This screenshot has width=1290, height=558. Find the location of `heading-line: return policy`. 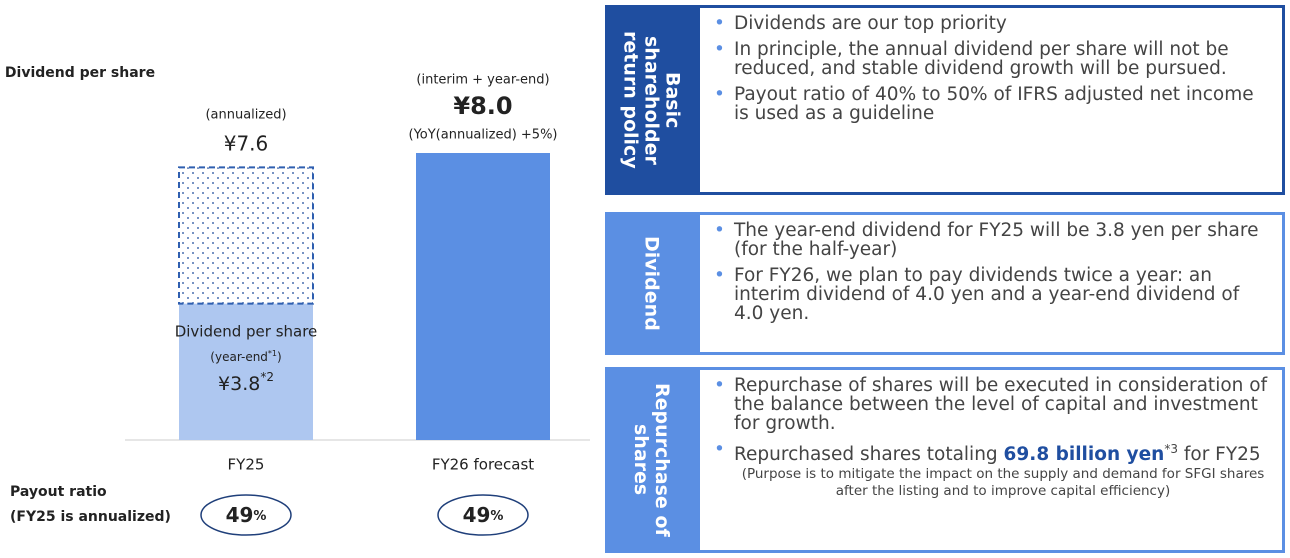

heading-line: return policy is located at coordinates (630, 100).